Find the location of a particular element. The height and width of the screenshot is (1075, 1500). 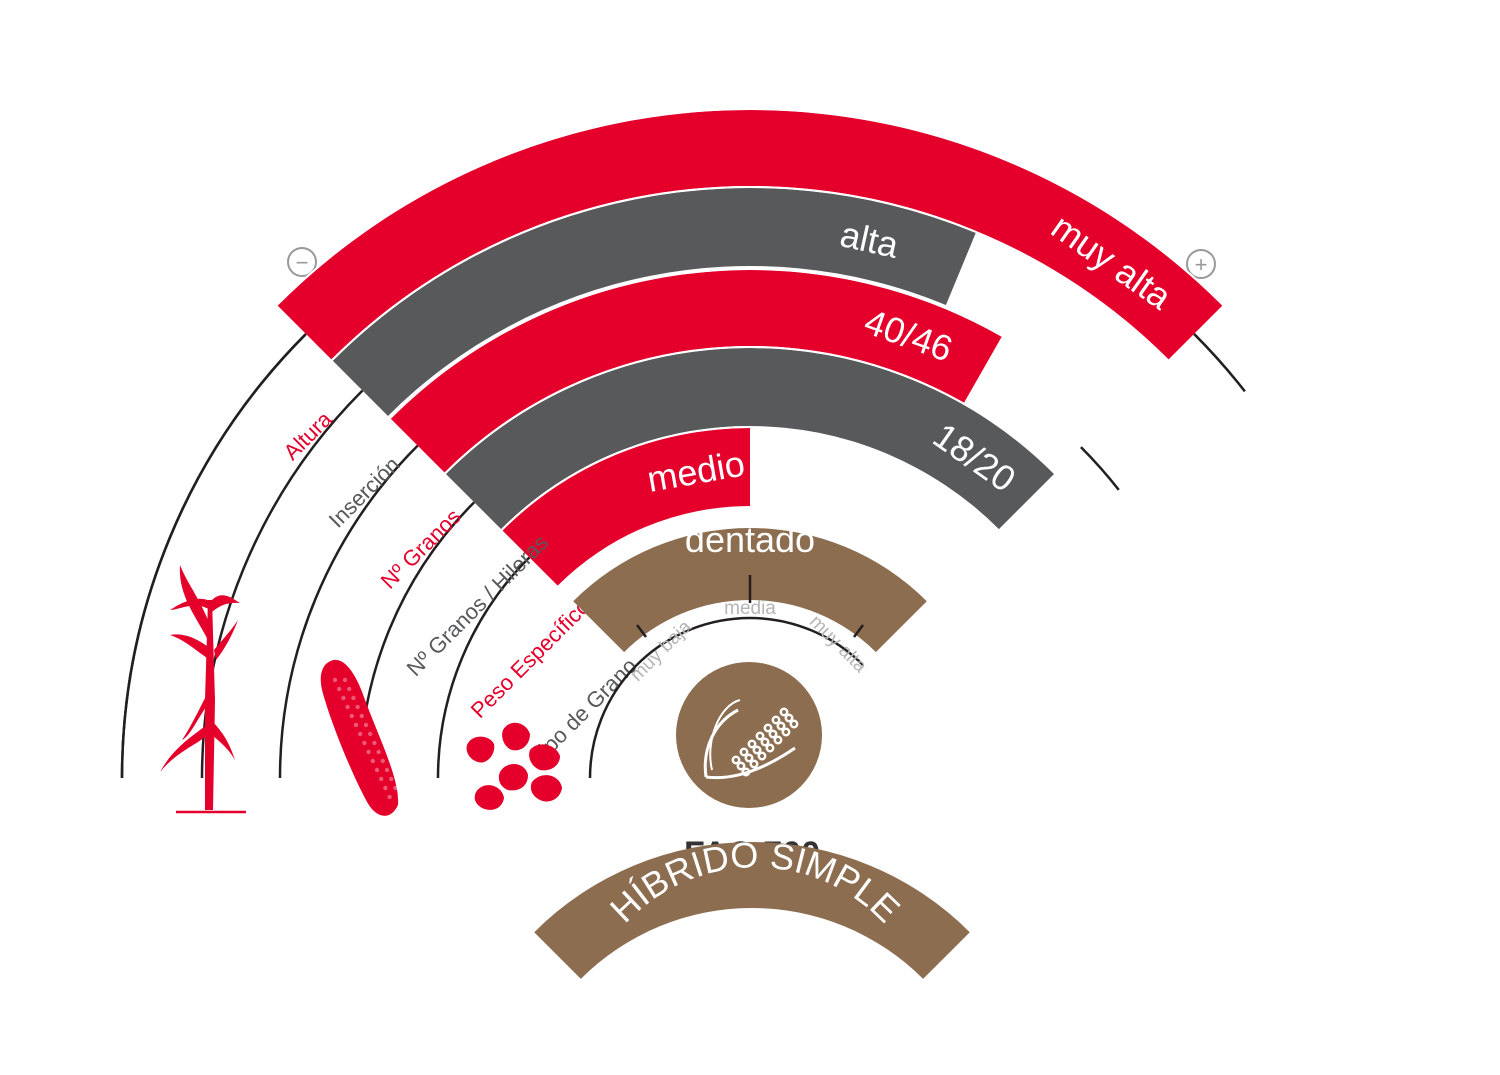

scale-min-sign: − is located at coordinates (302, 262).